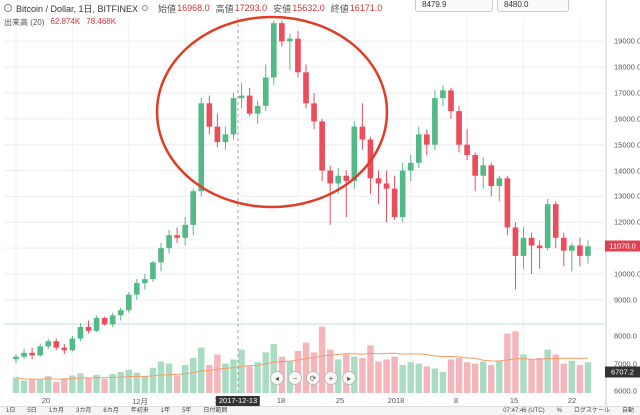 Image resolution: width=640 pixels, height=415 pixels. I want to click on time-axis: 2012月111825201881522, so click(303, 401).